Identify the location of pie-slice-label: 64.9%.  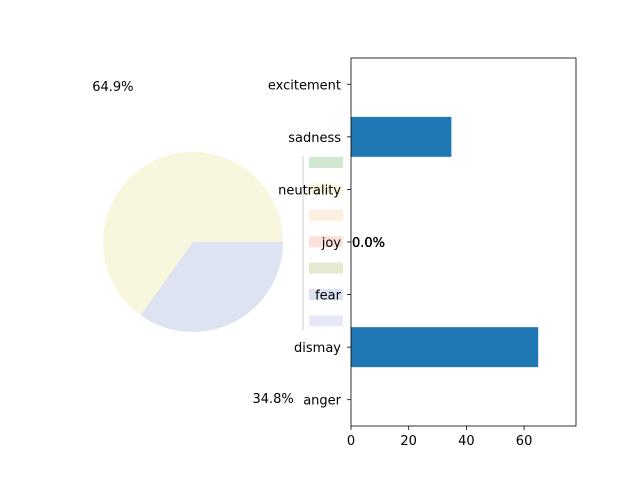
(112, 87).